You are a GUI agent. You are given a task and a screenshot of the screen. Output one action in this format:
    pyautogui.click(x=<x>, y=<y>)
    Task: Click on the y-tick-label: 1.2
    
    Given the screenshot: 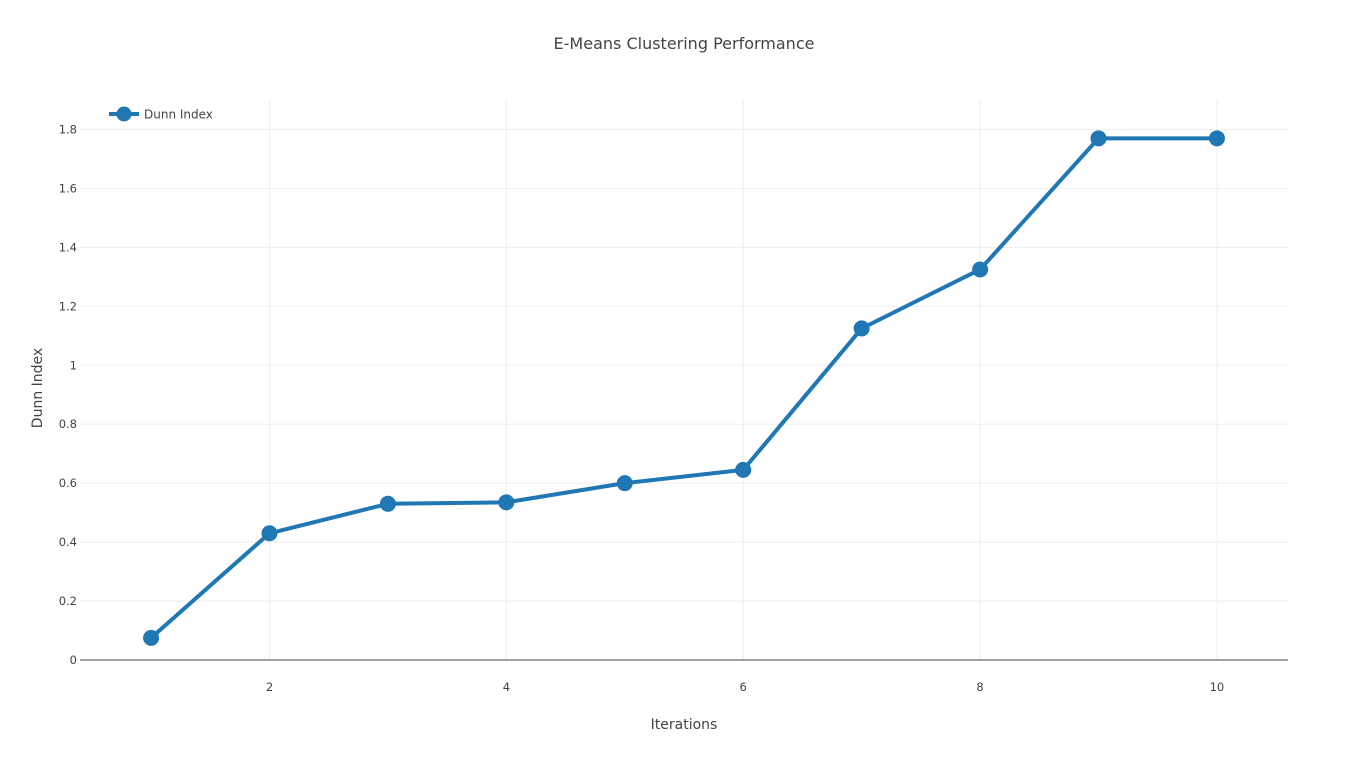 What is the action you would take?
    pyautogui.click(x=68, y=306)
    